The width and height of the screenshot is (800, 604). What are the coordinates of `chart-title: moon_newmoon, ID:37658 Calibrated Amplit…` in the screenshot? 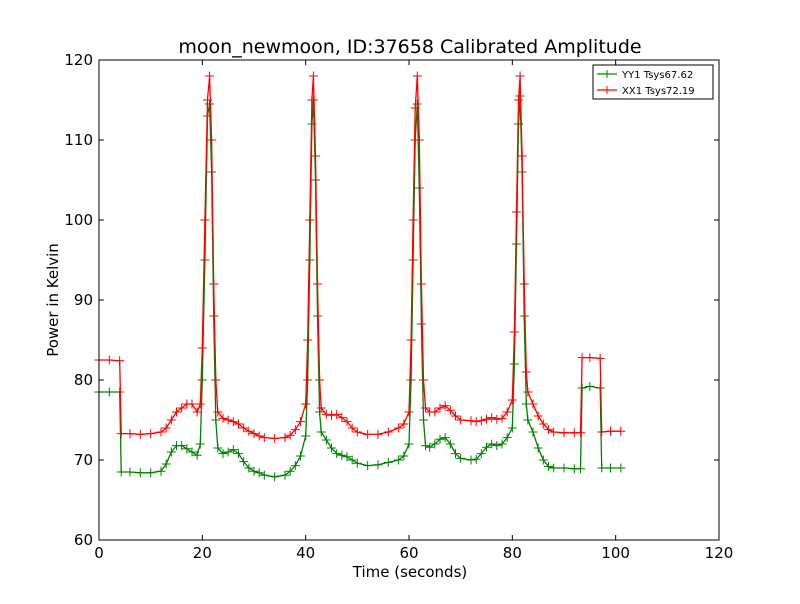 It's located at (409, 47).